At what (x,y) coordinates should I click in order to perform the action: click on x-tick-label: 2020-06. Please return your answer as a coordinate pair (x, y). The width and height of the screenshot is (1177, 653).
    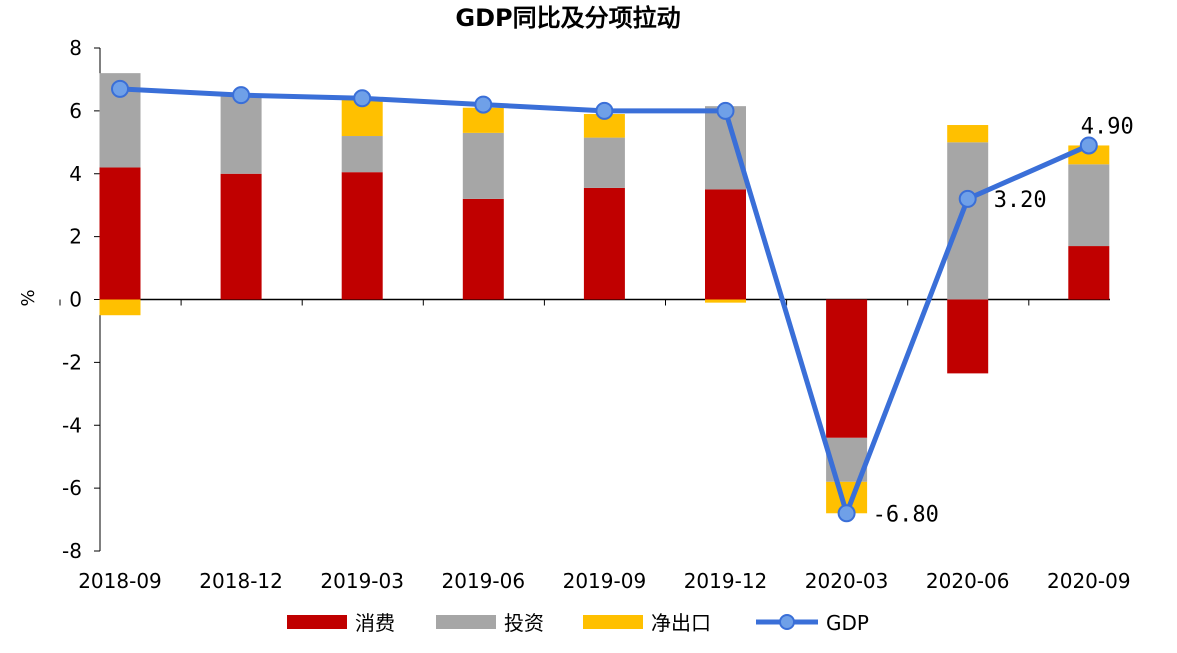
    Looking at the image, I should click on (968, 581).